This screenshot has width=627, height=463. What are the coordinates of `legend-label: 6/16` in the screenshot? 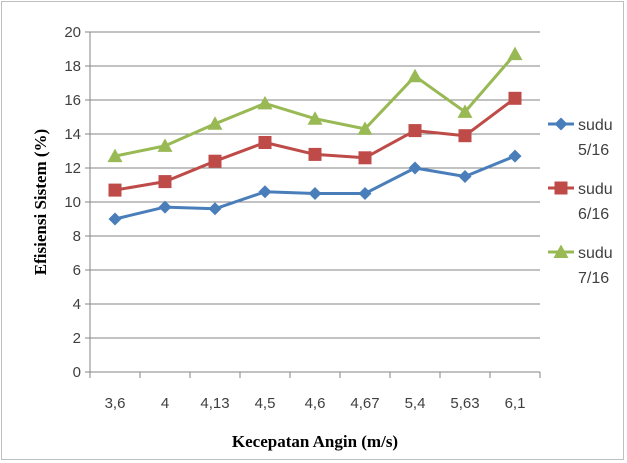 It's located at (593, 214).